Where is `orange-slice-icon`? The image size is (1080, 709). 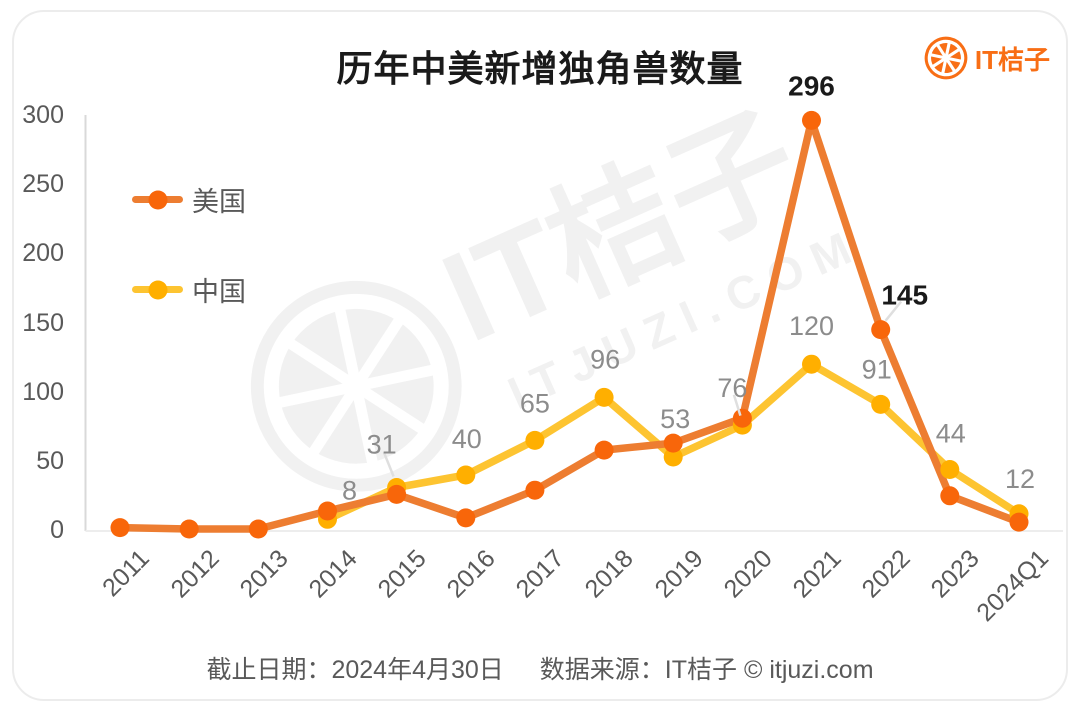 orange-slice-icon is located at coordinates (946, 58).